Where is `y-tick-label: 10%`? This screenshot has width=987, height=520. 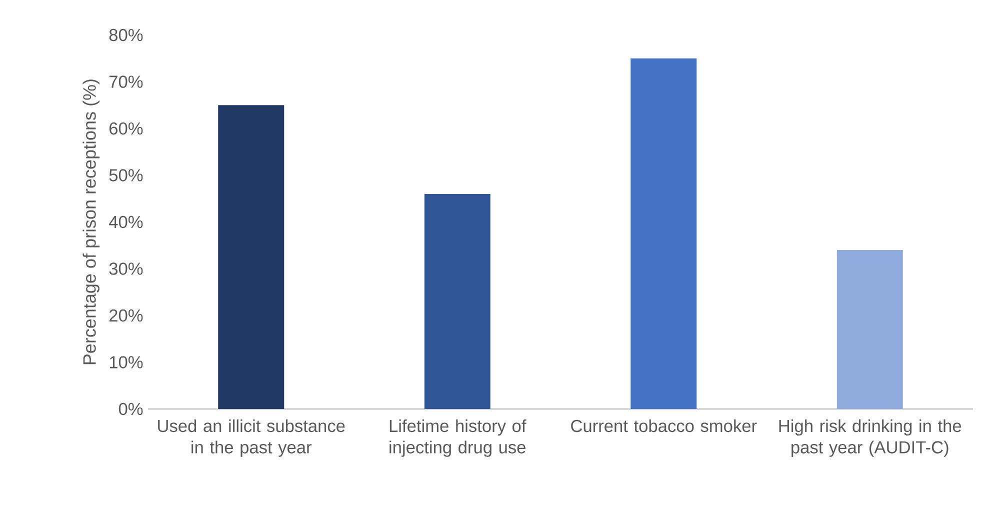
y-tick-label: 10% is located at coordinates (126, 362).